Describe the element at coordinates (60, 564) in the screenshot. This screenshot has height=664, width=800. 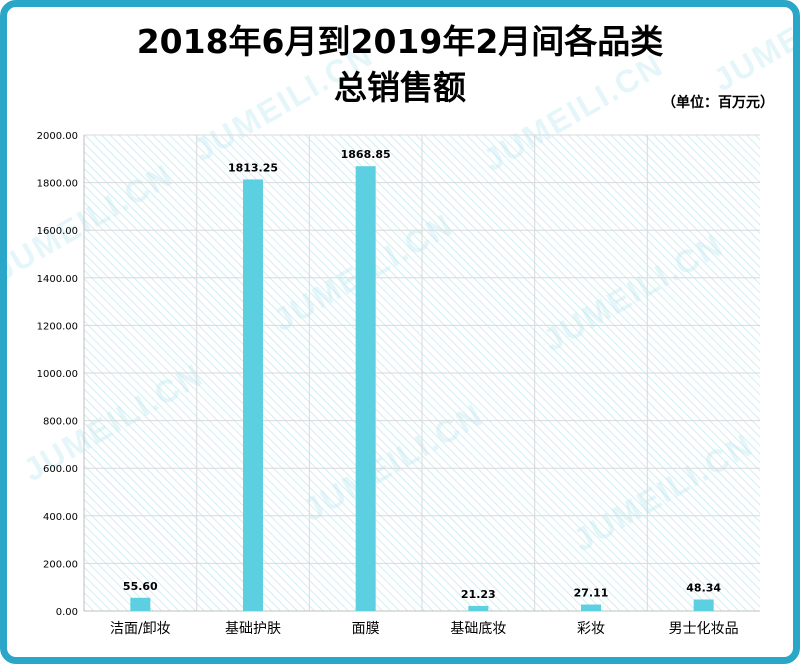
I see `y-tick-label: 200.00` at that location.